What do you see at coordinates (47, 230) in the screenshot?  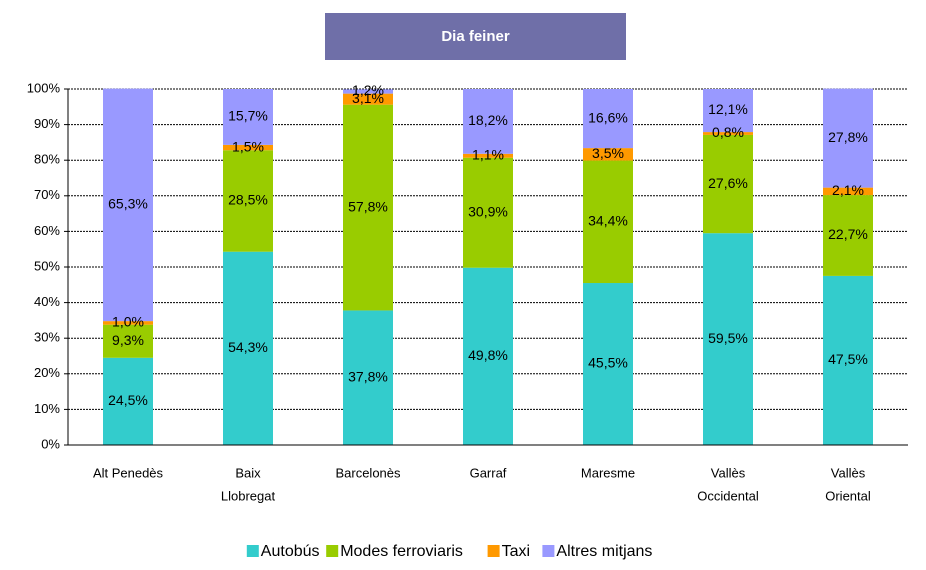 I see `y-tick-label: 60%` at bounding box center [47, 230].